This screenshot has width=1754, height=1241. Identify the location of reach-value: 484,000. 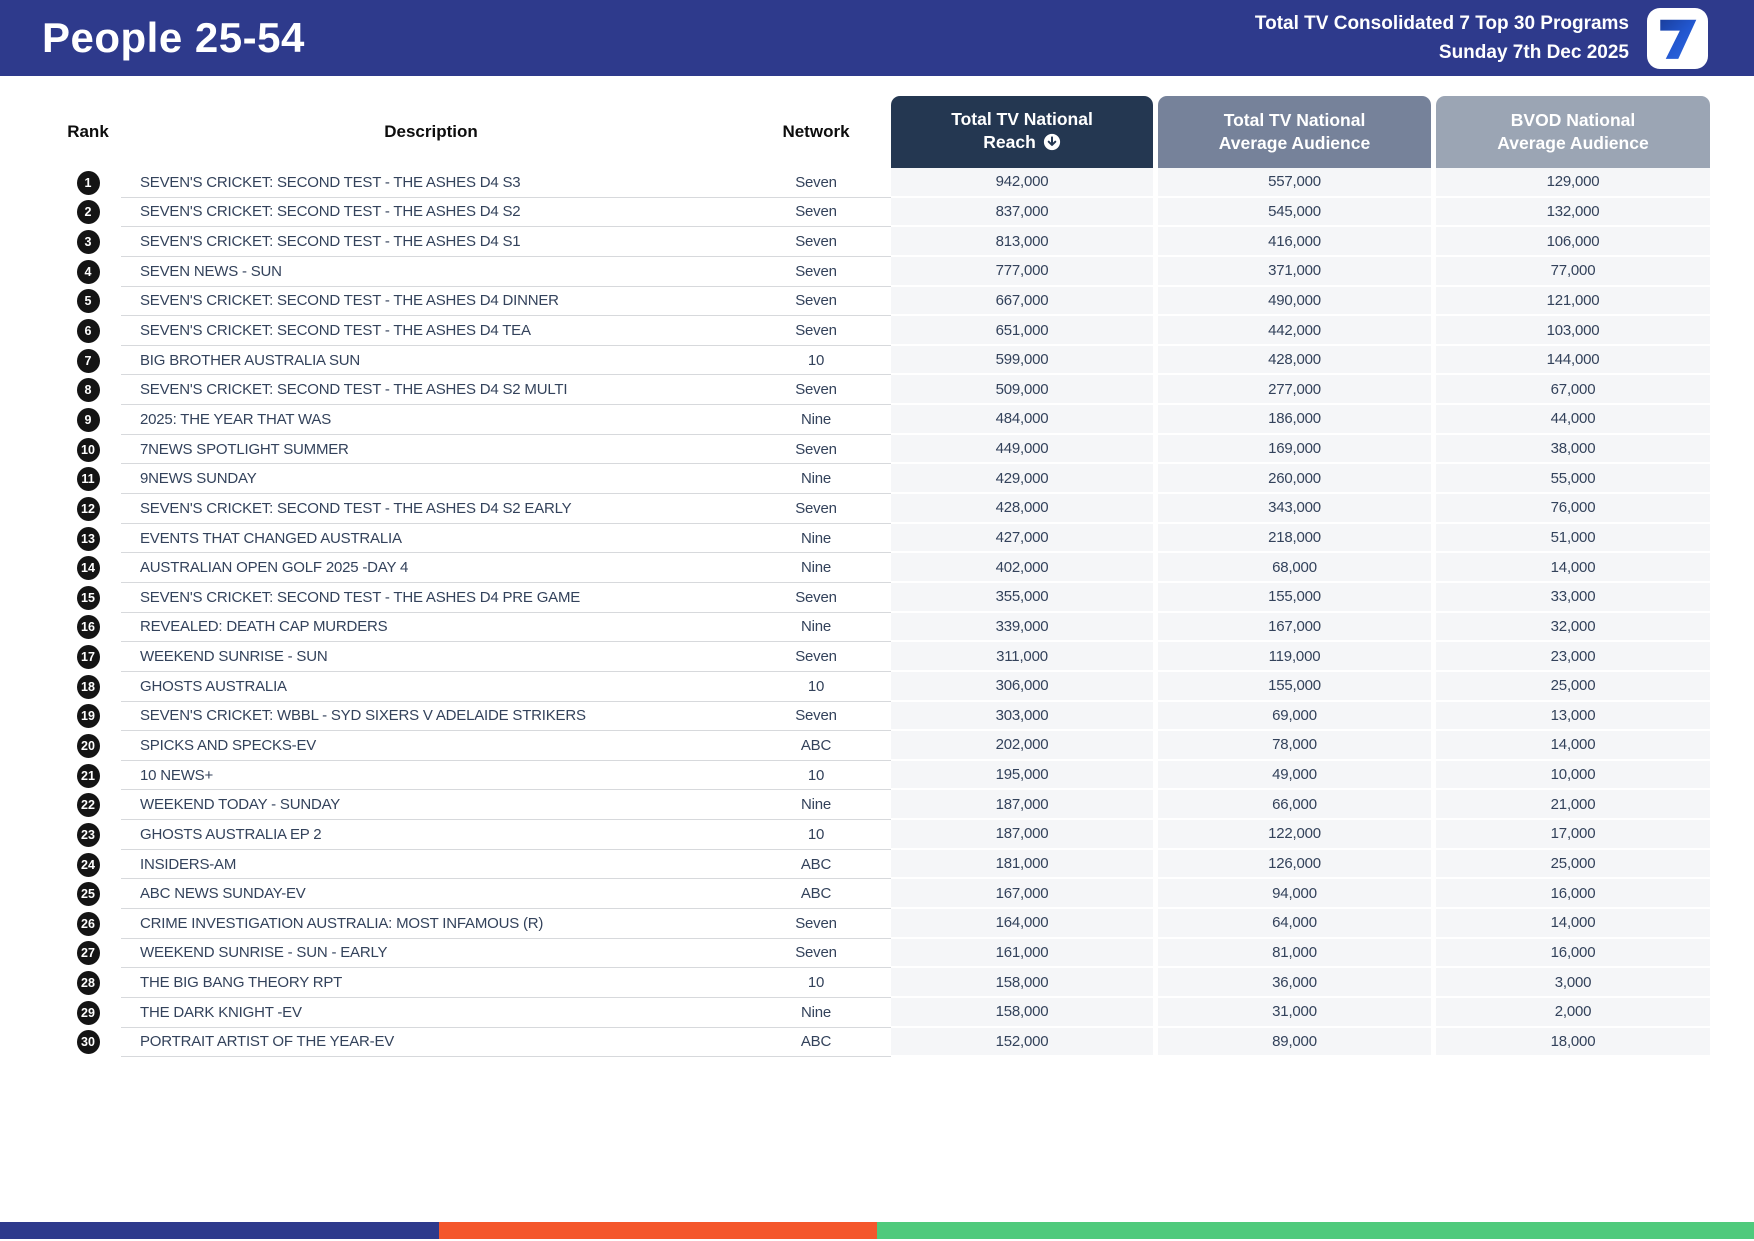
(1022, 420).